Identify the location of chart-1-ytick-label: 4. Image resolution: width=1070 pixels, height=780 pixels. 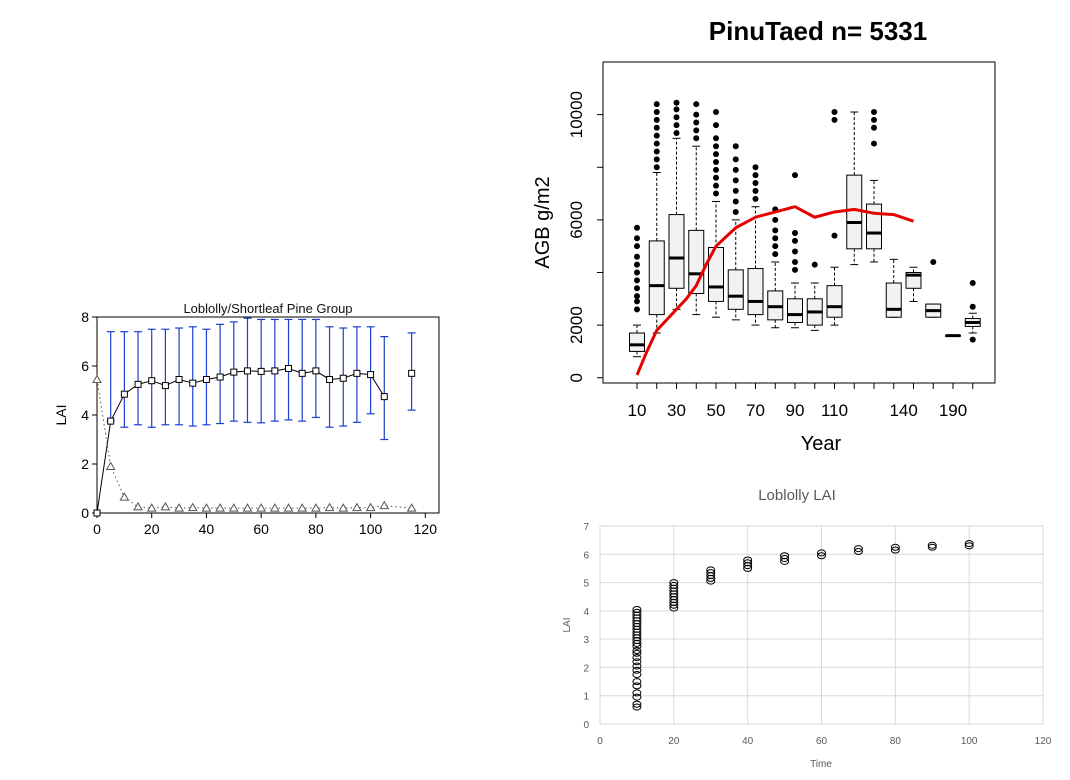
(85, 415).